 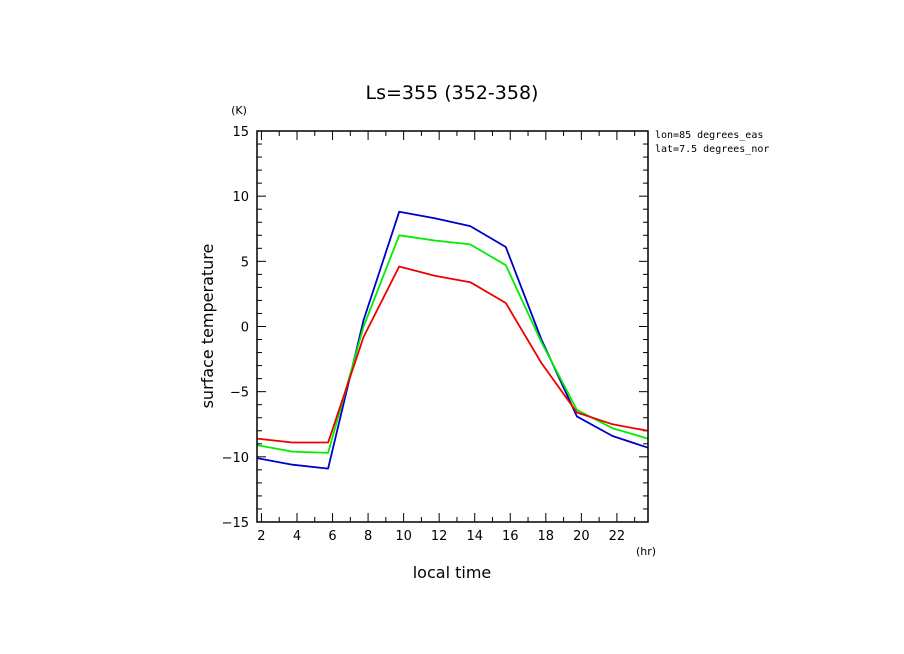 What do you see at coordinates (239, 393) in the screenshot?
I see `y-tick-label: −5` at bounding box center [239, 393].